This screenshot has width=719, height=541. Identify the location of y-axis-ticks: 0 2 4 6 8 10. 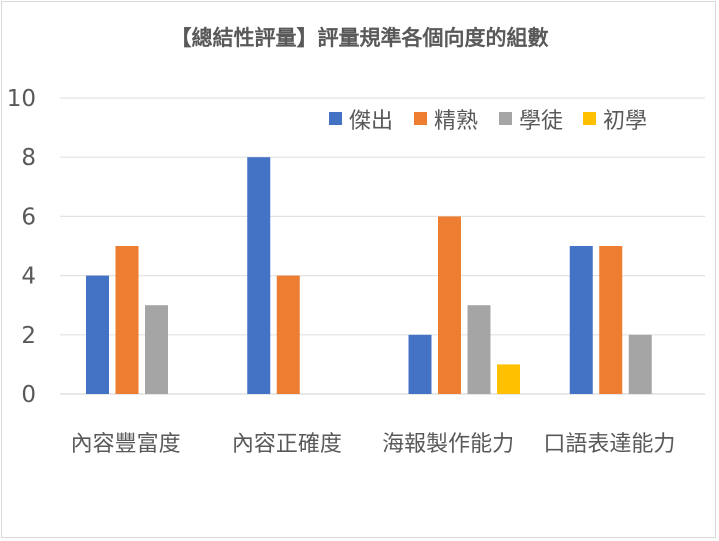
(21, 247).